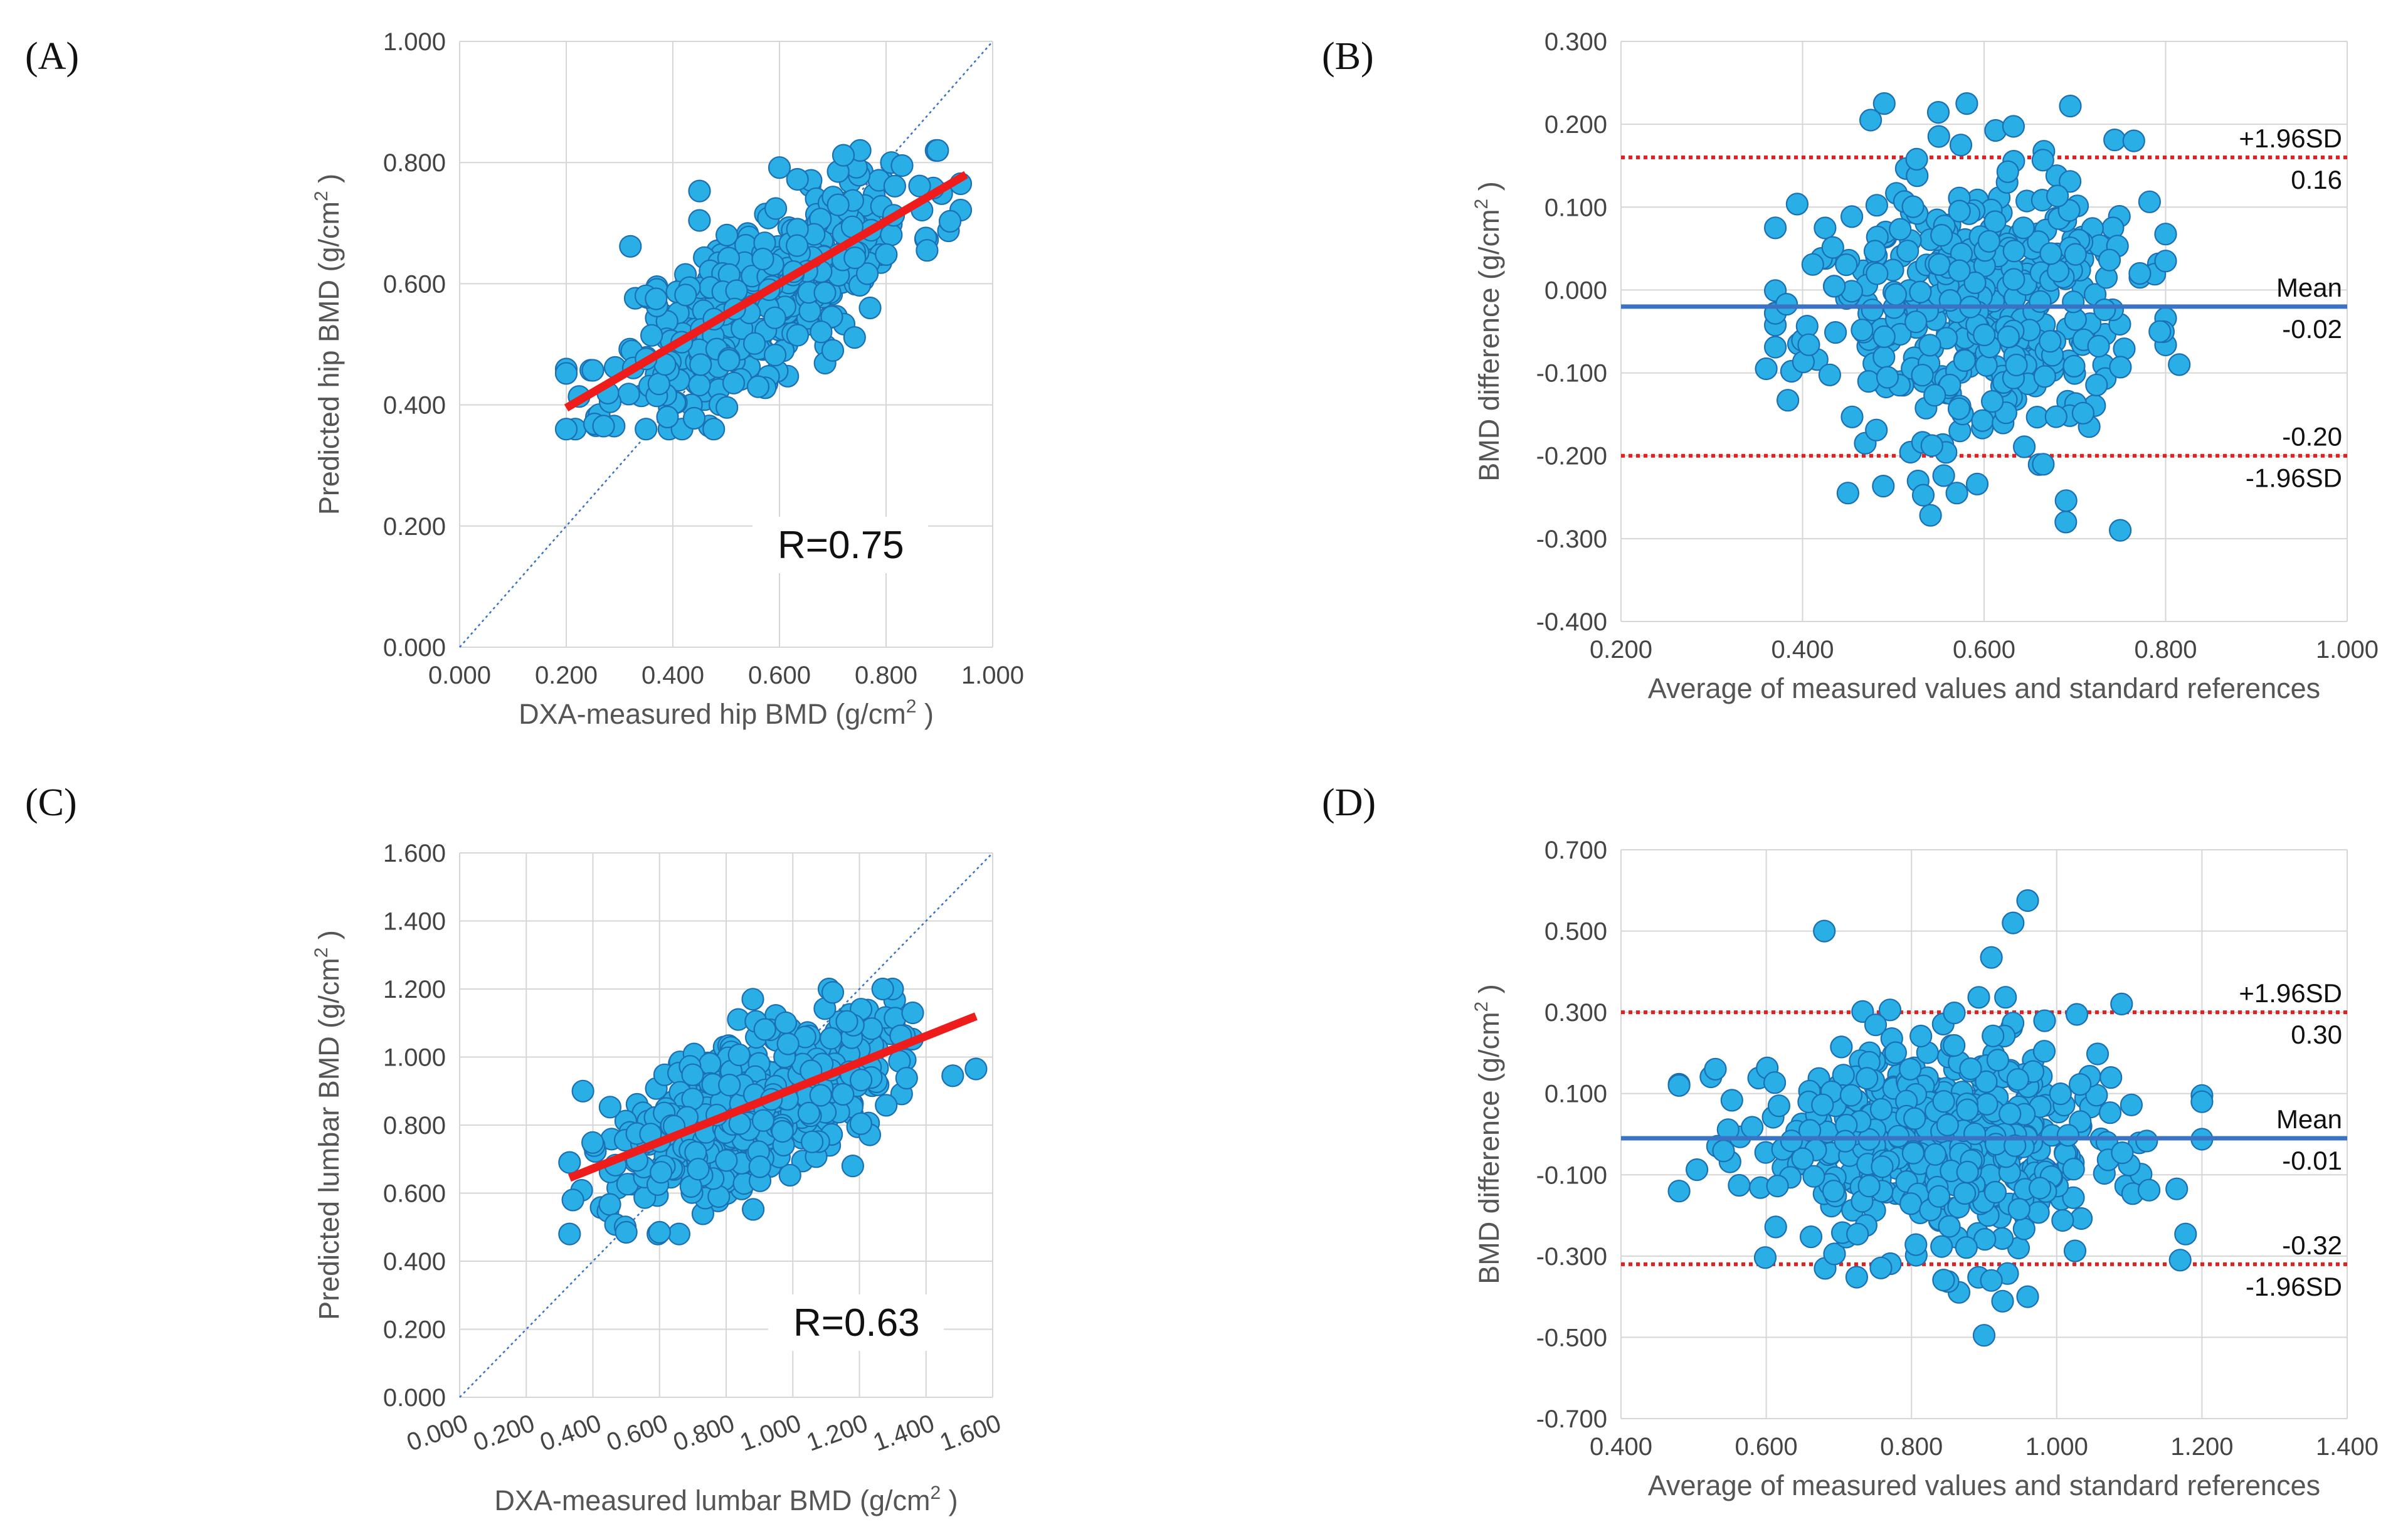  What do you see at coordinates (1576, 42) in the screenshot?
I see `y-tick-label: 0.300` at bounding box center [1576, 42].